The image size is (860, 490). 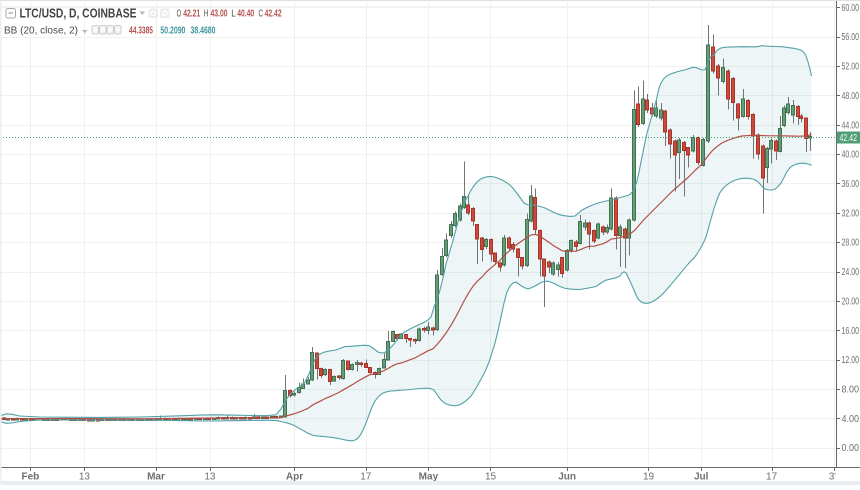 I want to click on svg-text: O, so click(x=179, y=14).